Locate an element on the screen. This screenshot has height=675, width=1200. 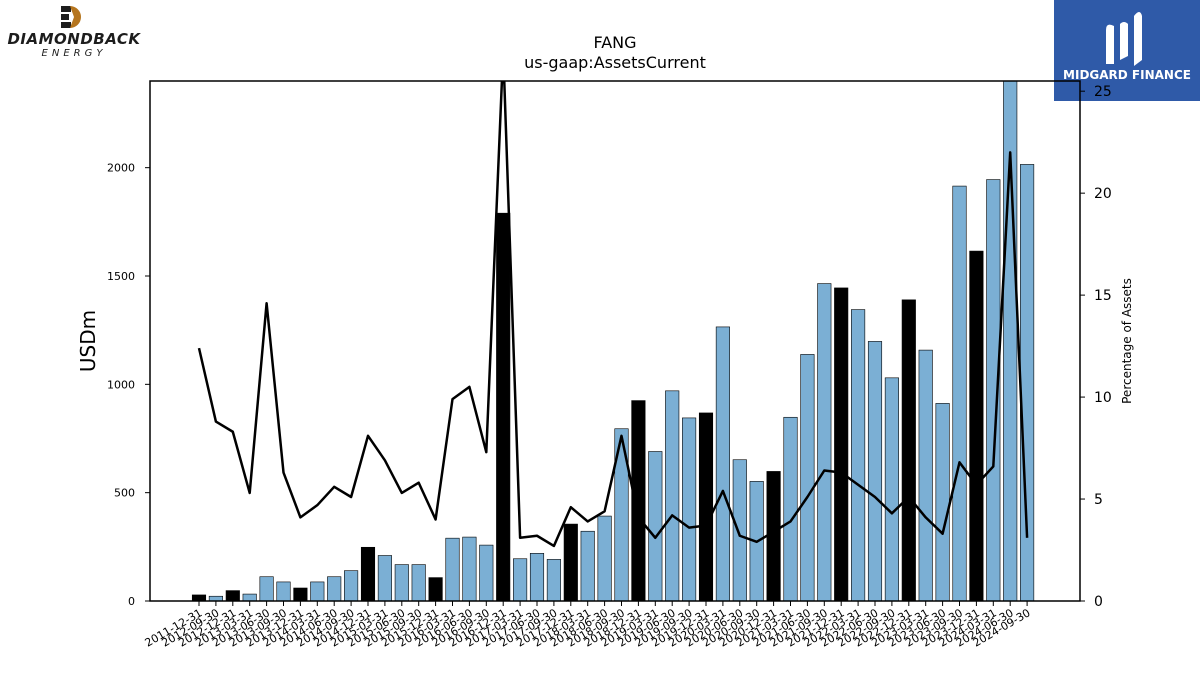
diamondback-wordmark: DIAMONDBACK is located at coordinates (74, 39).